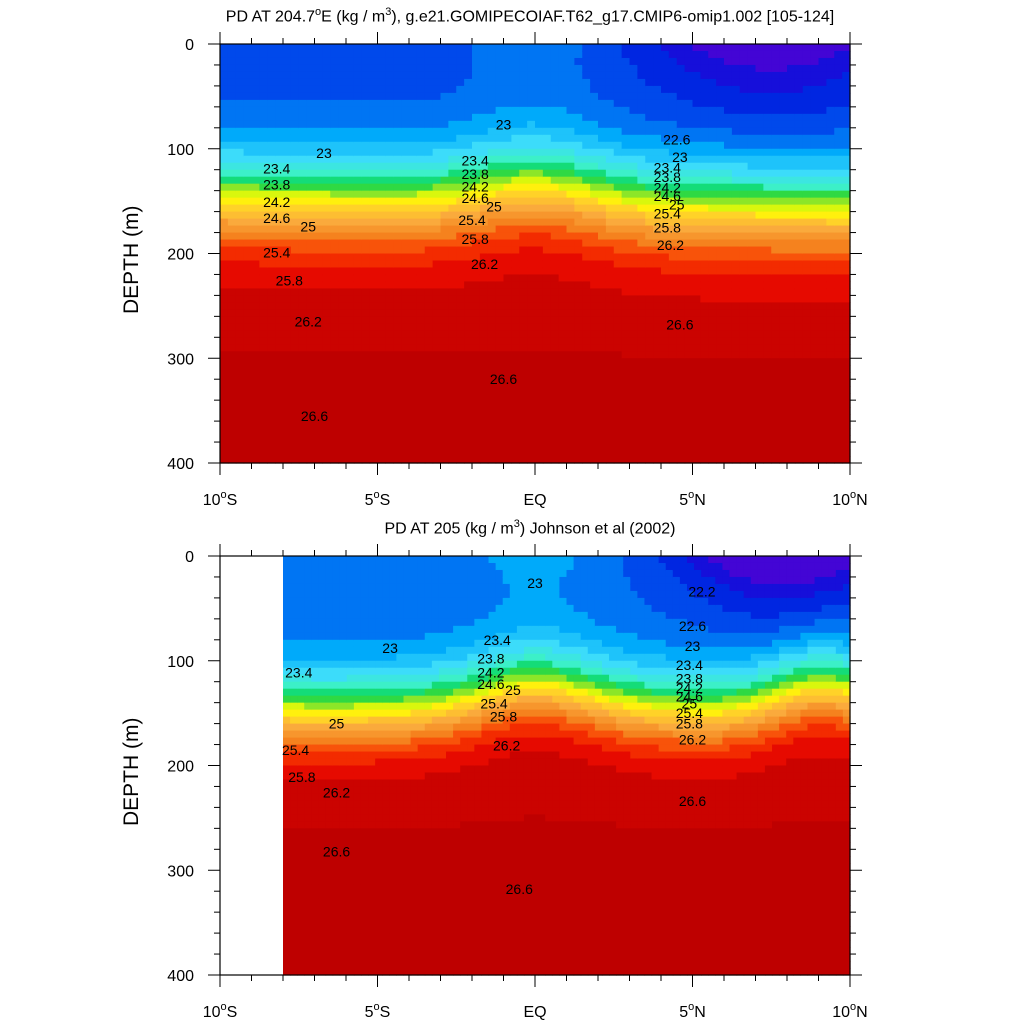 This screenshot has width=1024, height=1024. I want to click on contour-label: 26.6, so click(314, 416).